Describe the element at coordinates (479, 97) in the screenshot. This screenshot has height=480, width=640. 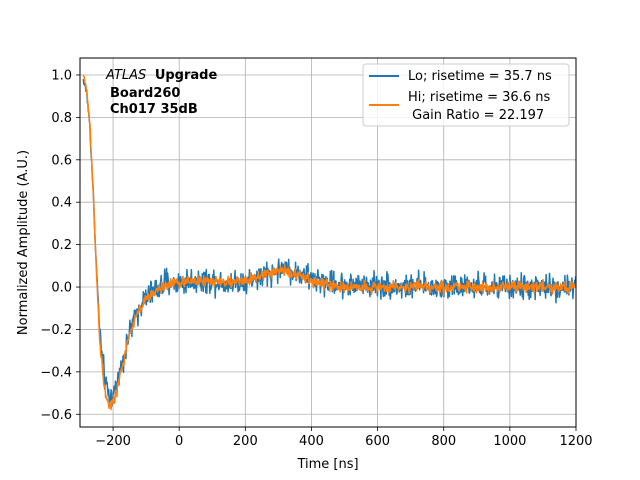
I see `legend-label-hi: Hi; risetime = 36.6 ns` at that location.